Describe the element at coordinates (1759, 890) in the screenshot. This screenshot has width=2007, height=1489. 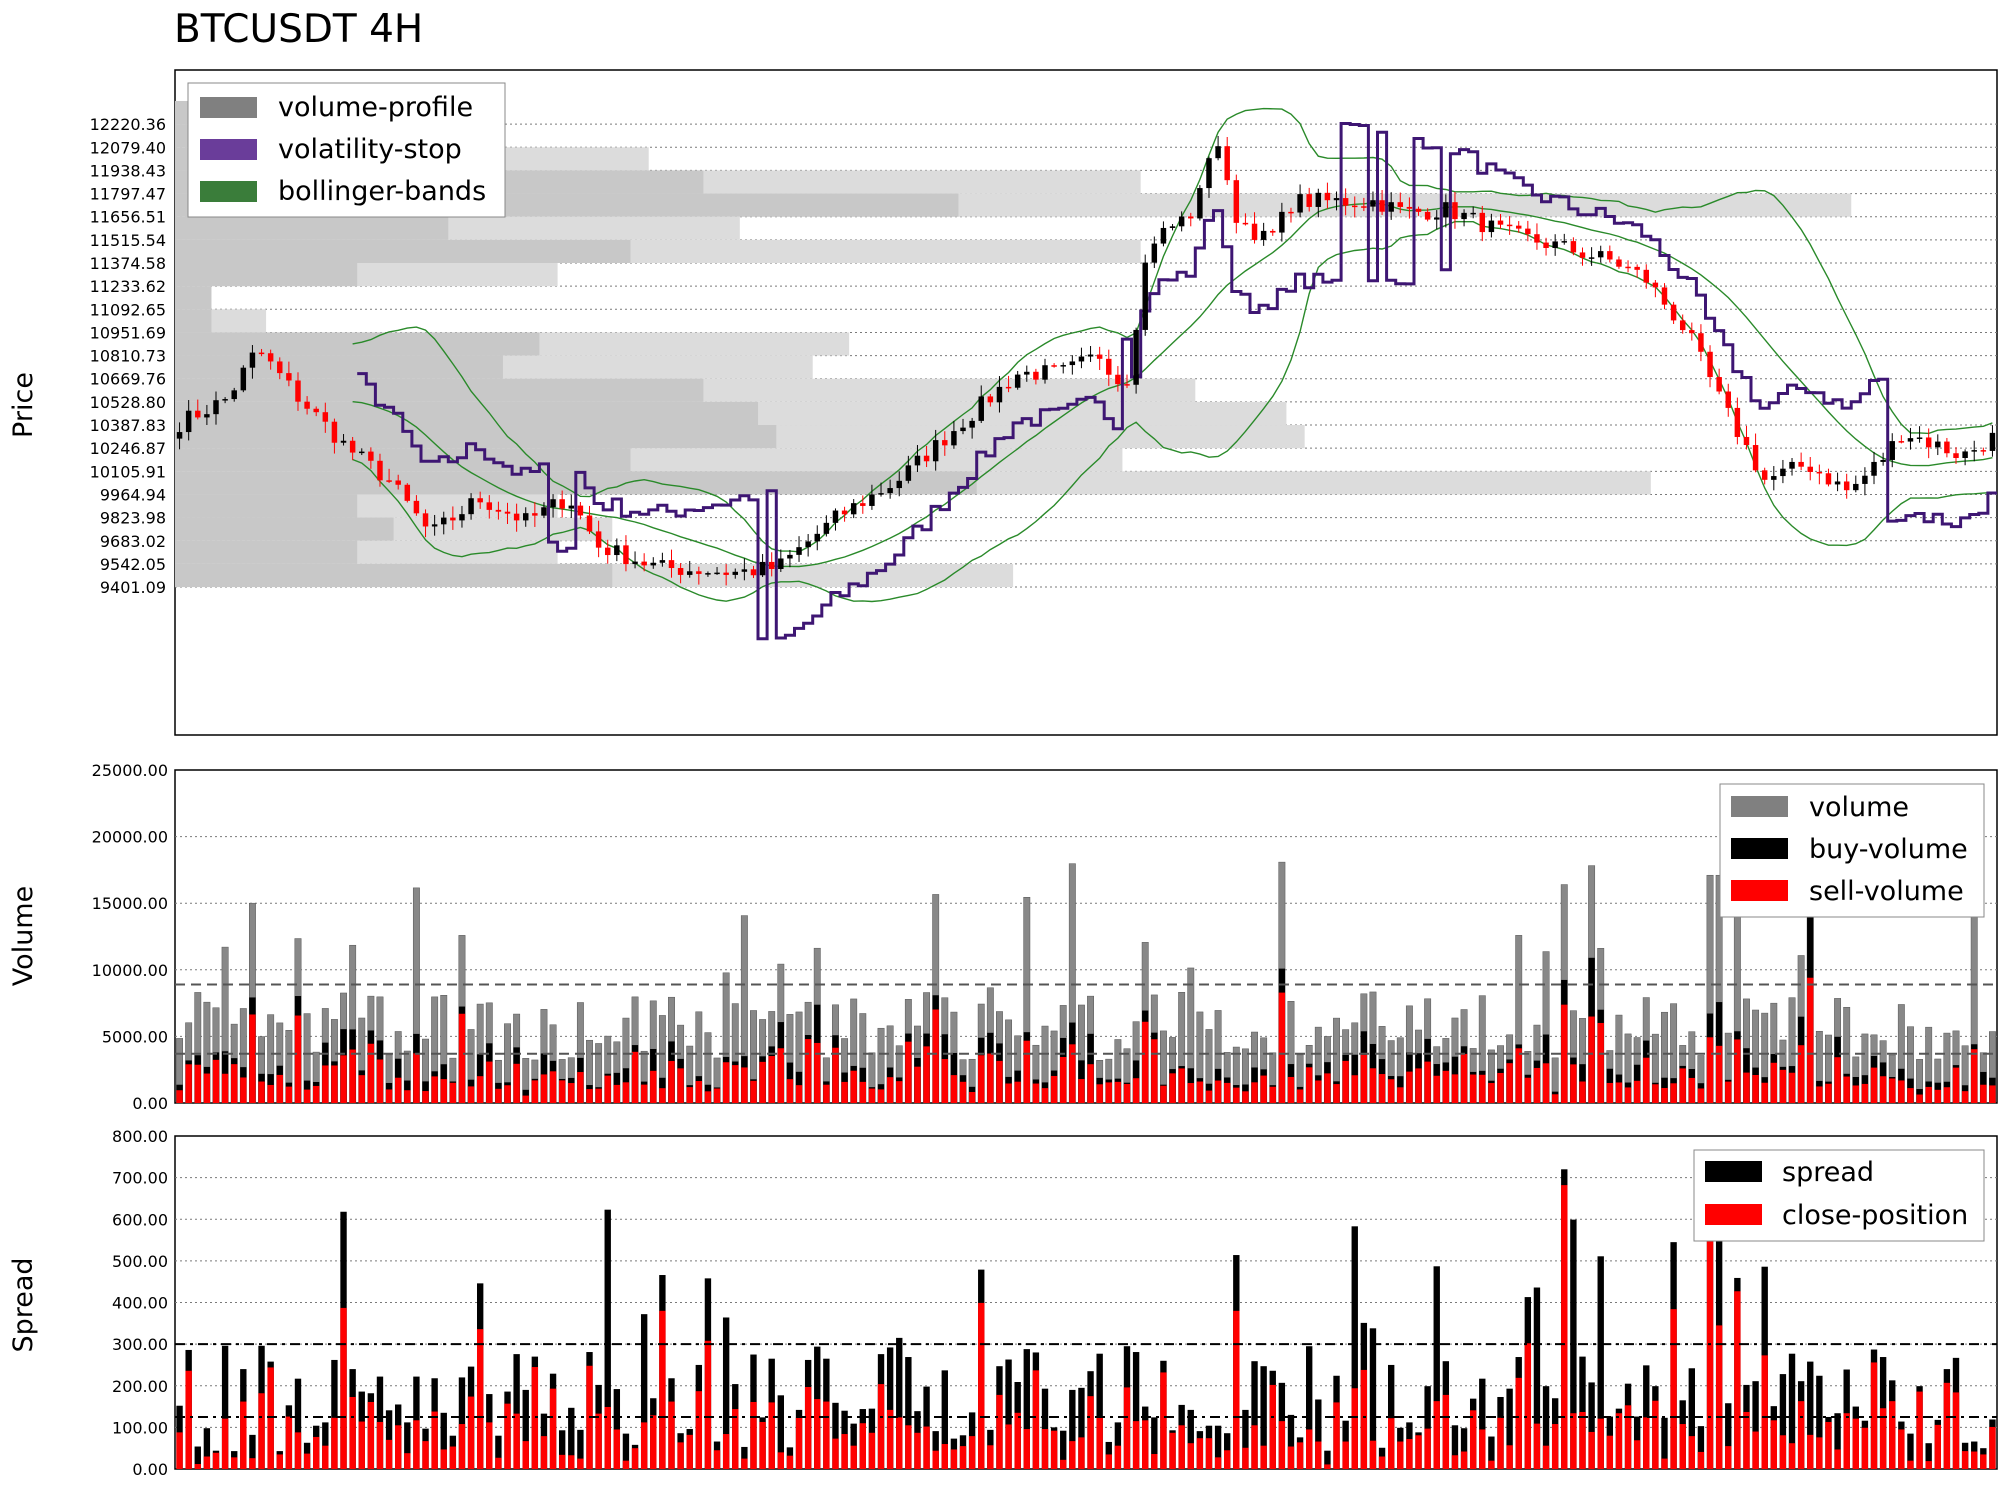
I see `legend-swatch-sell-volume` at that location.